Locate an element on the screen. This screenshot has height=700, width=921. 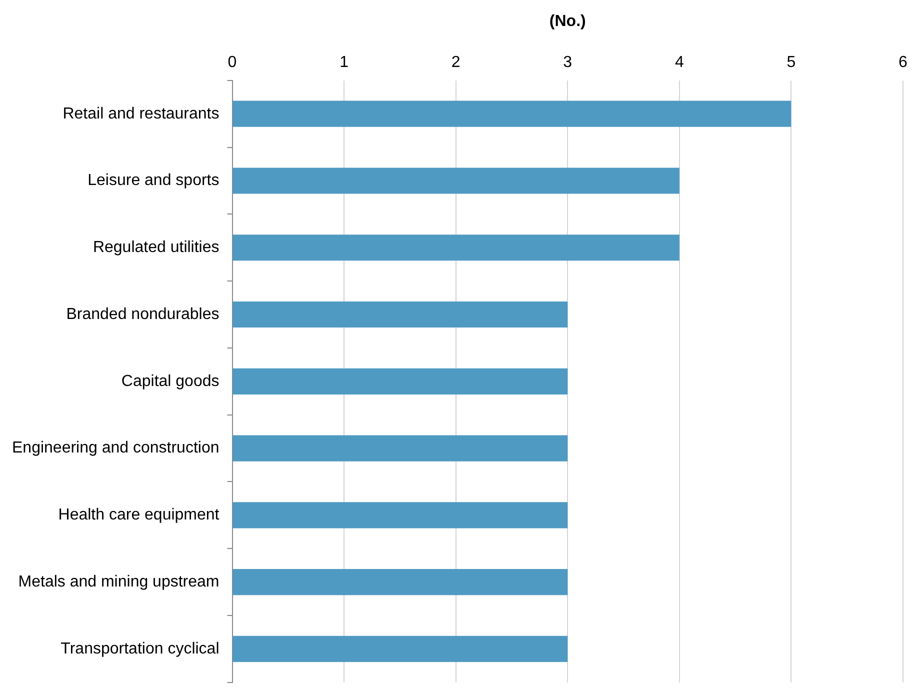
y-tick-label: Regulated utilities is located at coordinates (156, 247).